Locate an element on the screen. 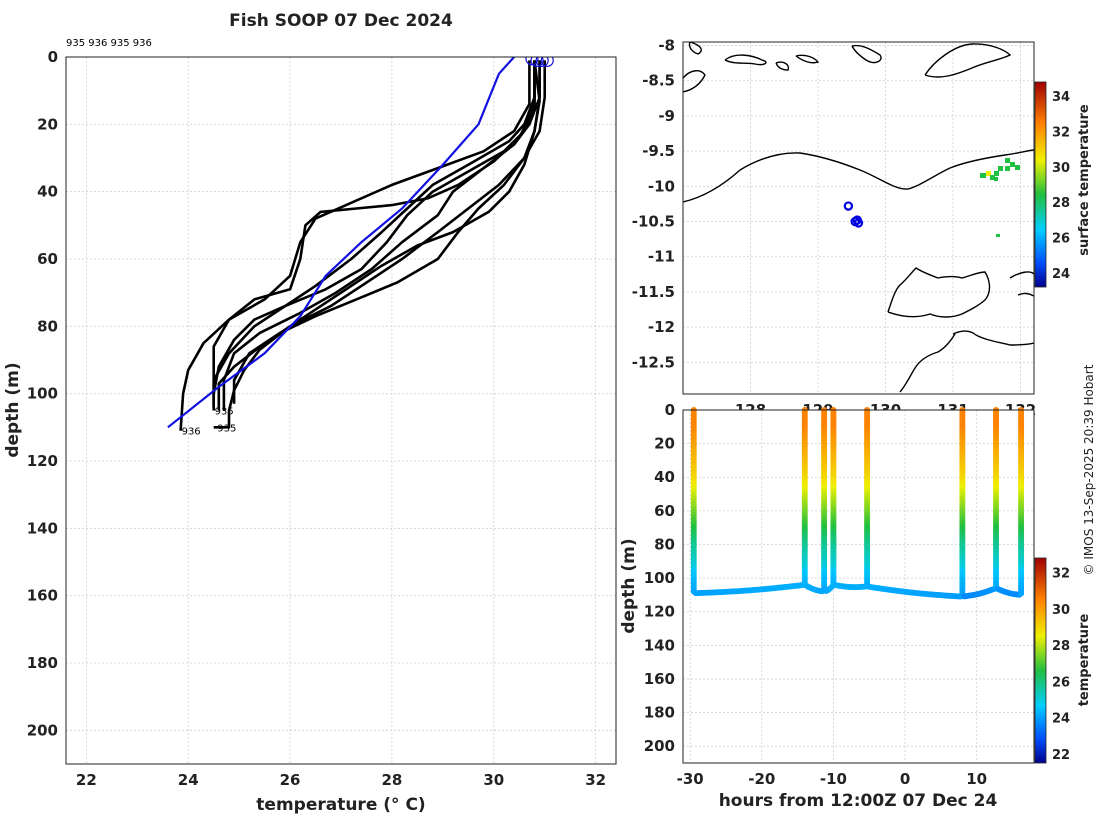 The width and height of the screenshot is (1100, 820). profile-ytick-label: 100 is located at coordinates (42, 394).